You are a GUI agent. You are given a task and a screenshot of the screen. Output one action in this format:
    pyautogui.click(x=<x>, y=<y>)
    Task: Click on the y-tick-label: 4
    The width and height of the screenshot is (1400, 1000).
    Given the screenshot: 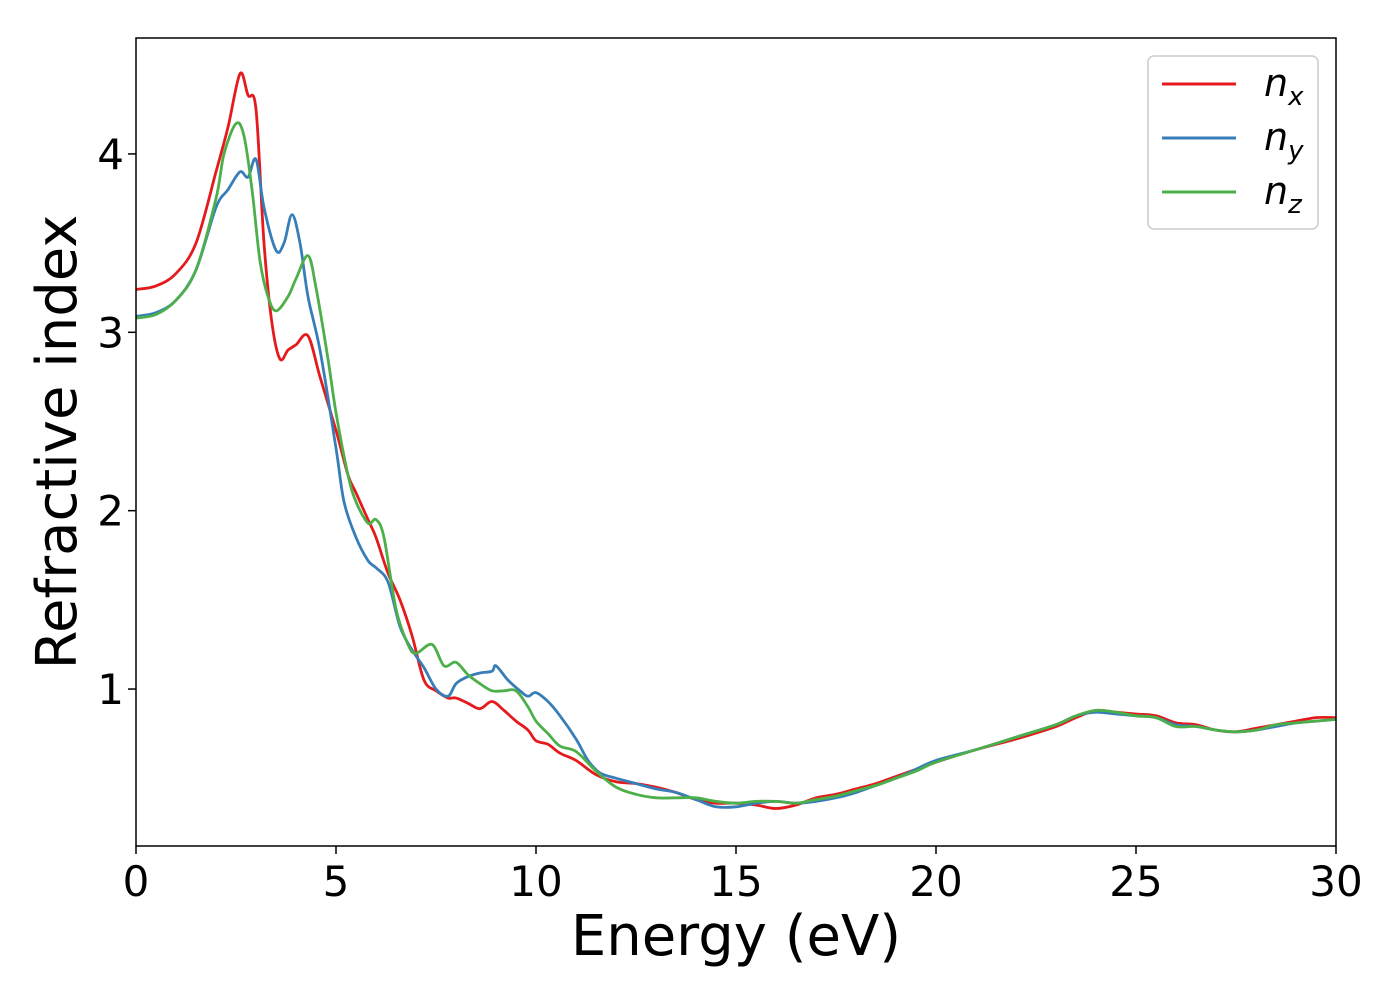 What is the action you would take?
    pyautogui.click(x=110, y=154)
    